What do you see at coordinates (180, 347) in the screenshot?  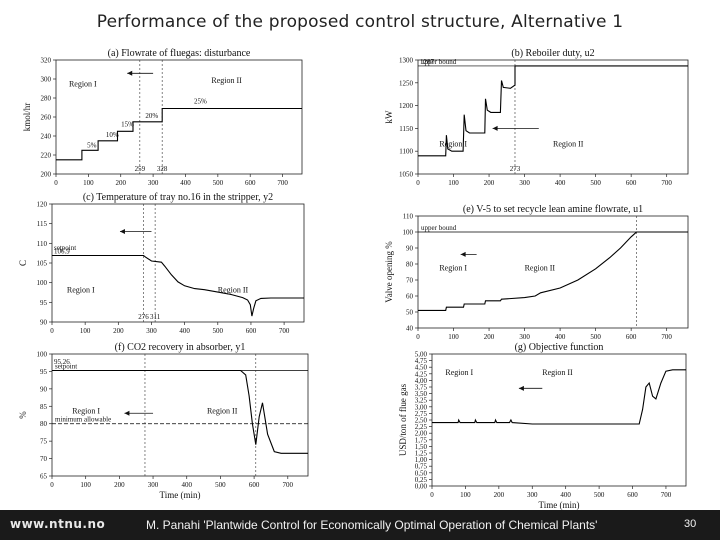 I see `chart-title: (f) CO2 recovery in absorber, y1` at bounding box center [180, 347].